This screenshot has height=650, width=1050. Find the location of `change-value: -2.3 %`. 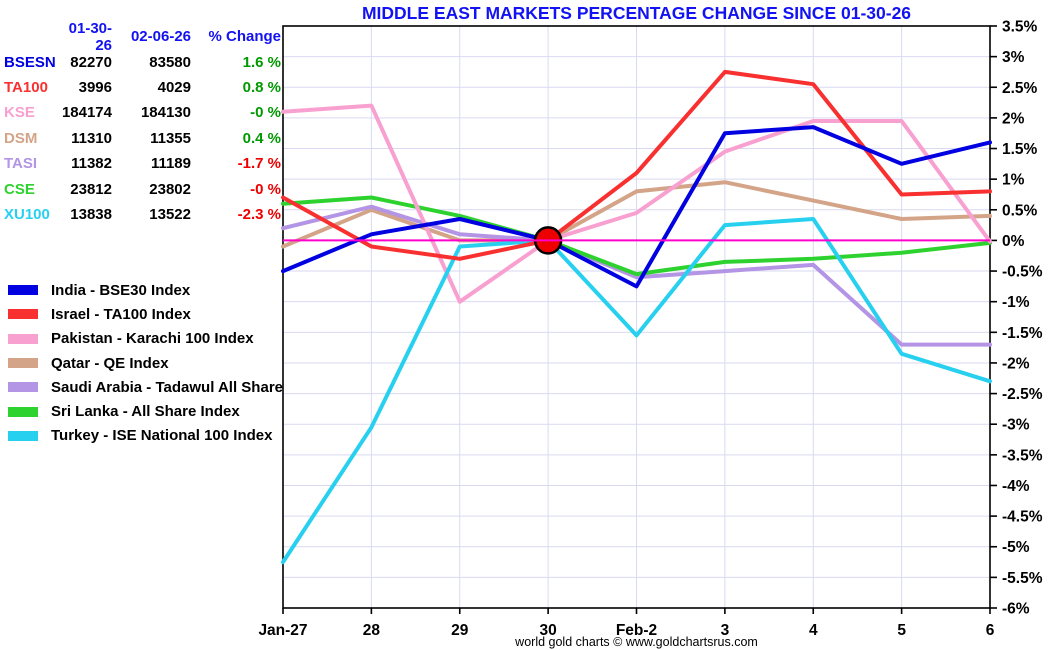

change-value: -2.3 % is located at coordinates (259, 214).